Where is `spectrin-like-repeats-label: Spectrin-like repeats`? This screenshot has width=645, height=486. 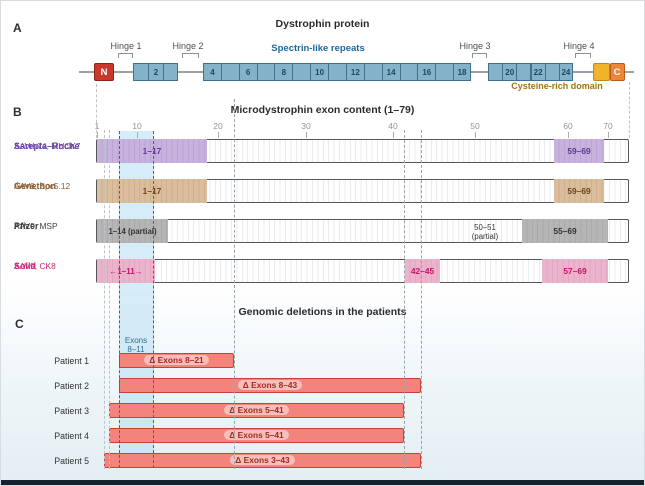
spectrin-like-repeats-label: Spectrin-like repeats is located at coordinates (318, 48).